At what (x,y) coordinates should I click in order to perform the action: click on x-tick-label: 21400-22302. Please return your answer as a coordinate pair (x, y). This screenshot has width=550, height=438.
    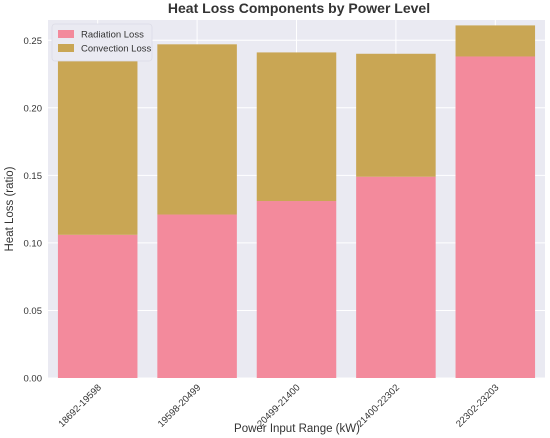
    Looking at the image, I should click on (378, 405).